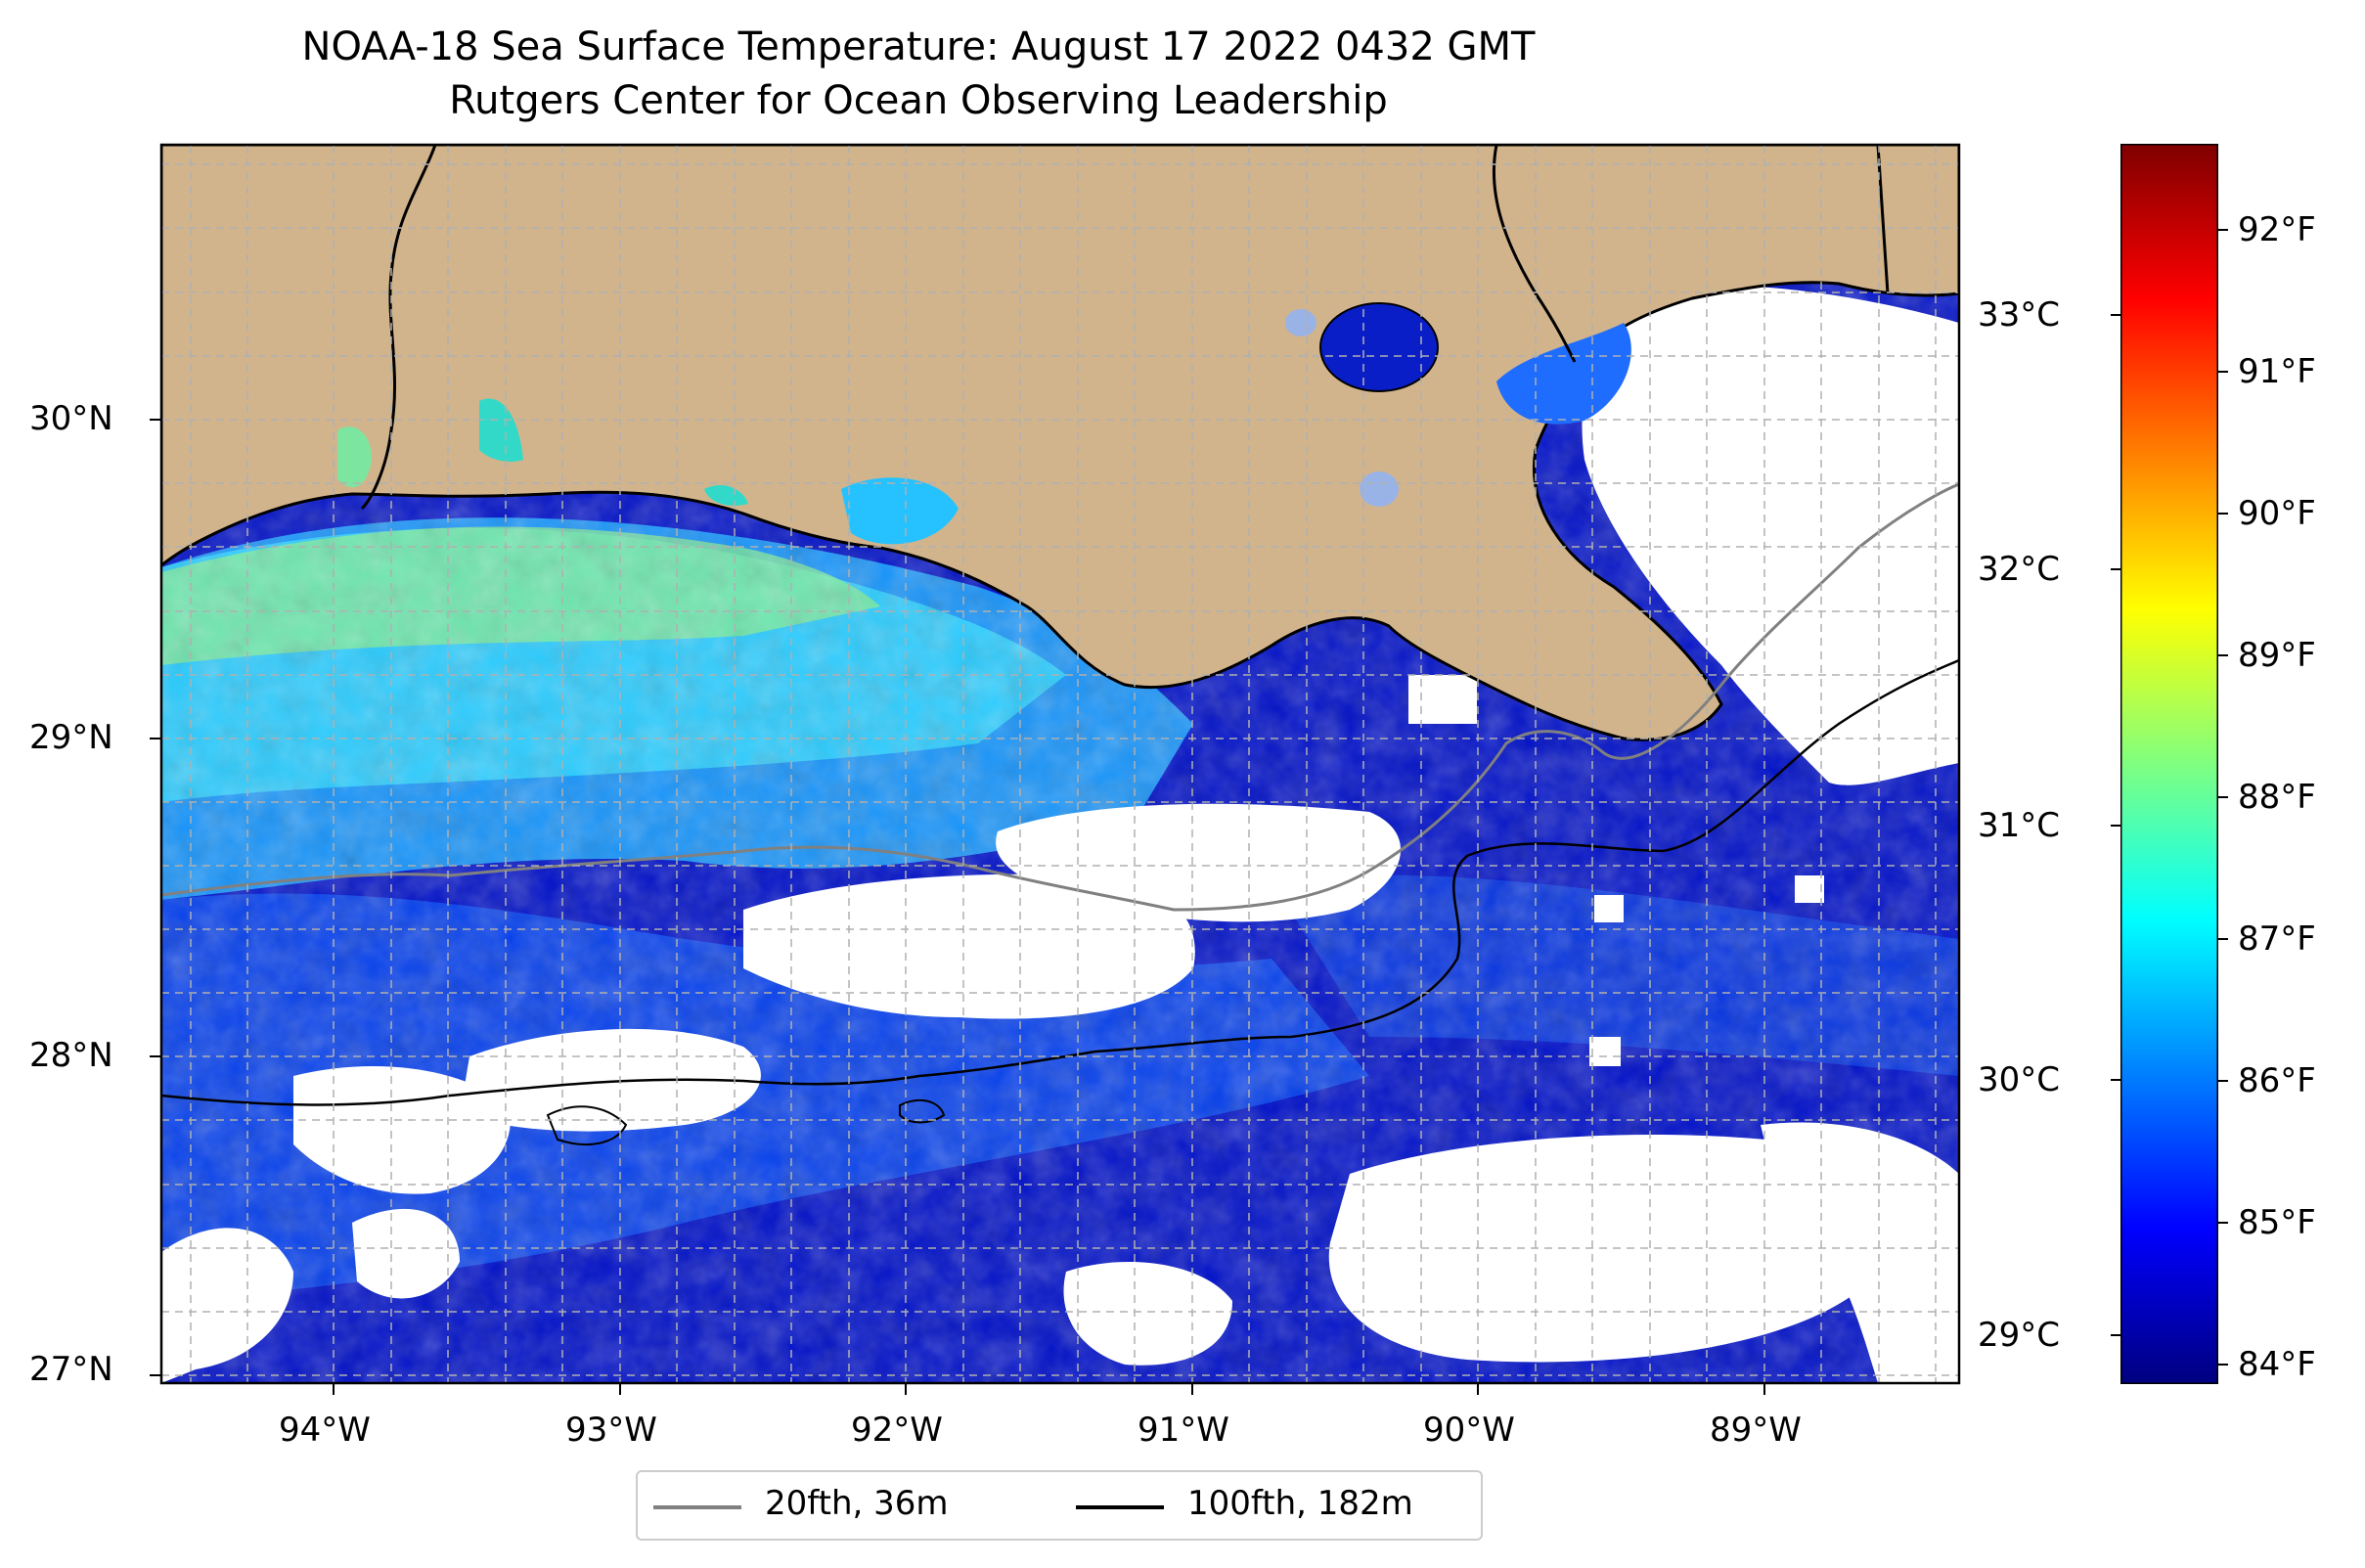  What do you see at coordinates (2277, 655) in the screenshot?
I see `fahrenheit-tick-label: 89°F` at bounding box center [2277, 655].